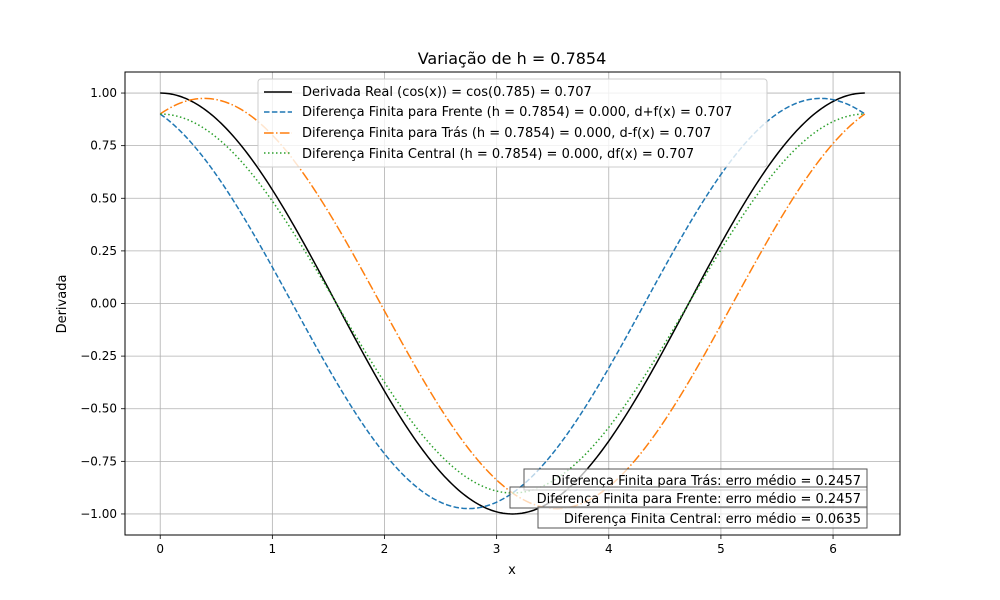 This screenshot has width=1000, height=600. I want to click on y-tick-label: −0.25, so click(98, 356).